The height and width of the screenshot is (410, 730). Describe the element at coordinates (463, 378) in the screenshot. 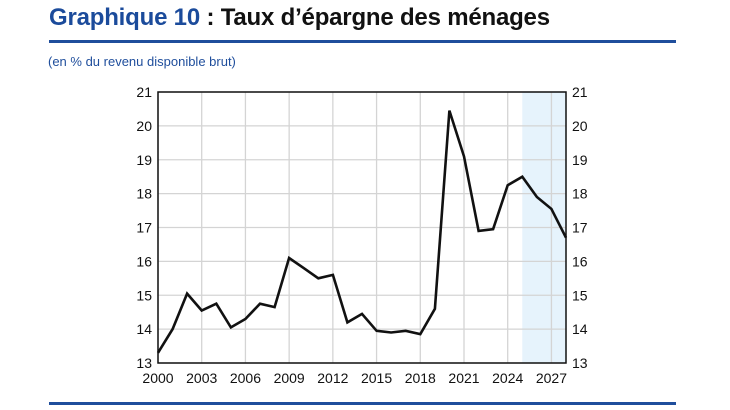

I see `x-tick-label: 2021` at that location.